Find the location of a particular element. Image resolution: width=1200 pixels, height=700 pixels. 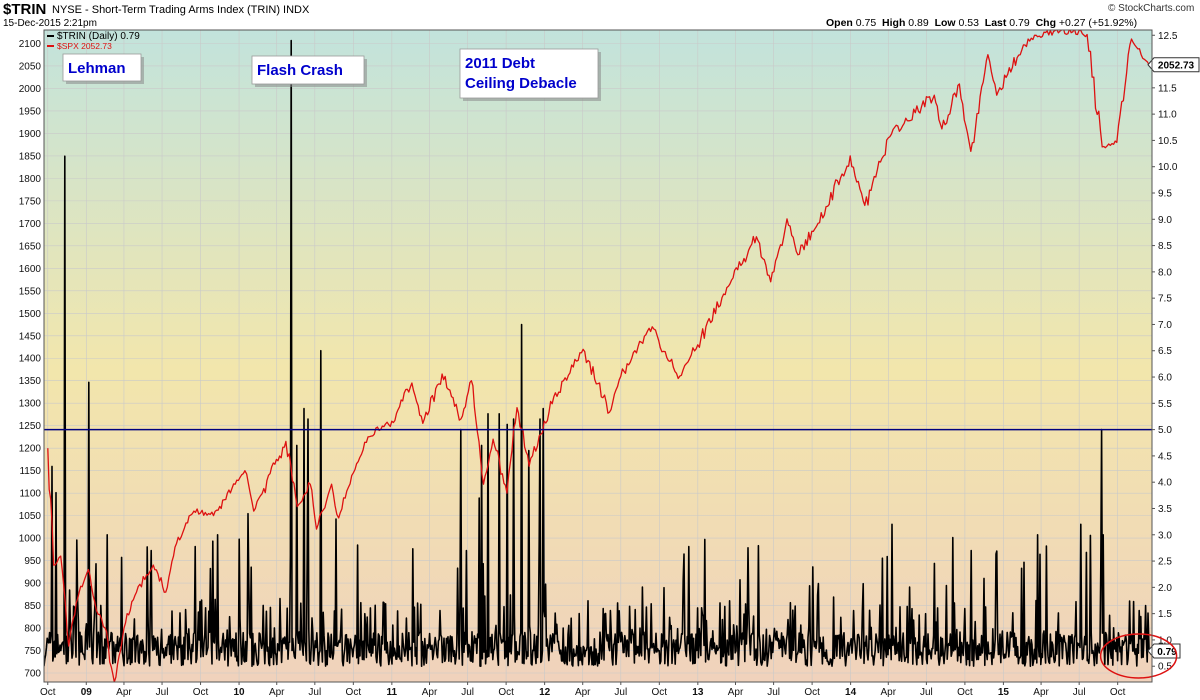

x-tick-label: 12 is located at coordinates (545, 692).